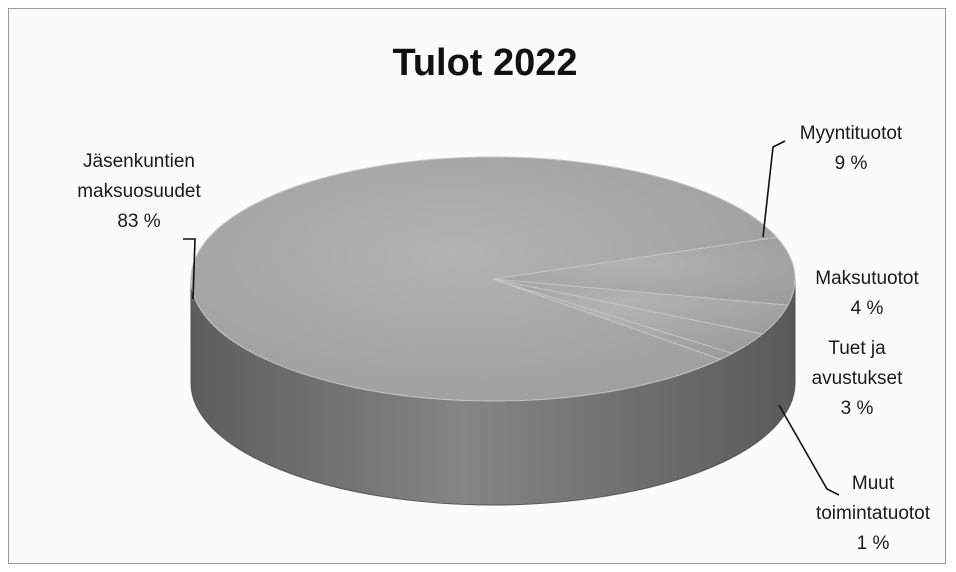 The height and width of the screenshot is (572, 956). Describe the element at coordinates (851, 148) in the screenshot. I see `slice-label-myyntituotot: Myyntituotot 9 %` at that location.